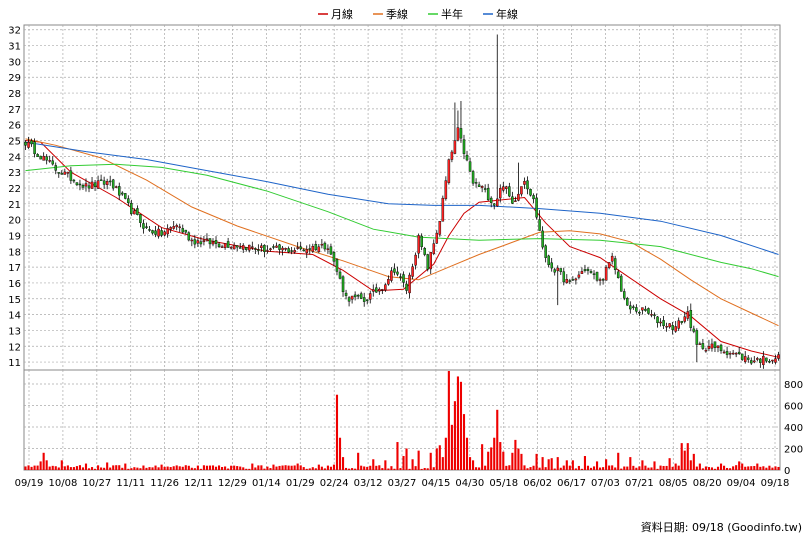 Image resolution: width=808 pixels, height=540 pixels. I want to click on x-tick-label: 06/02, so click(537, 483).